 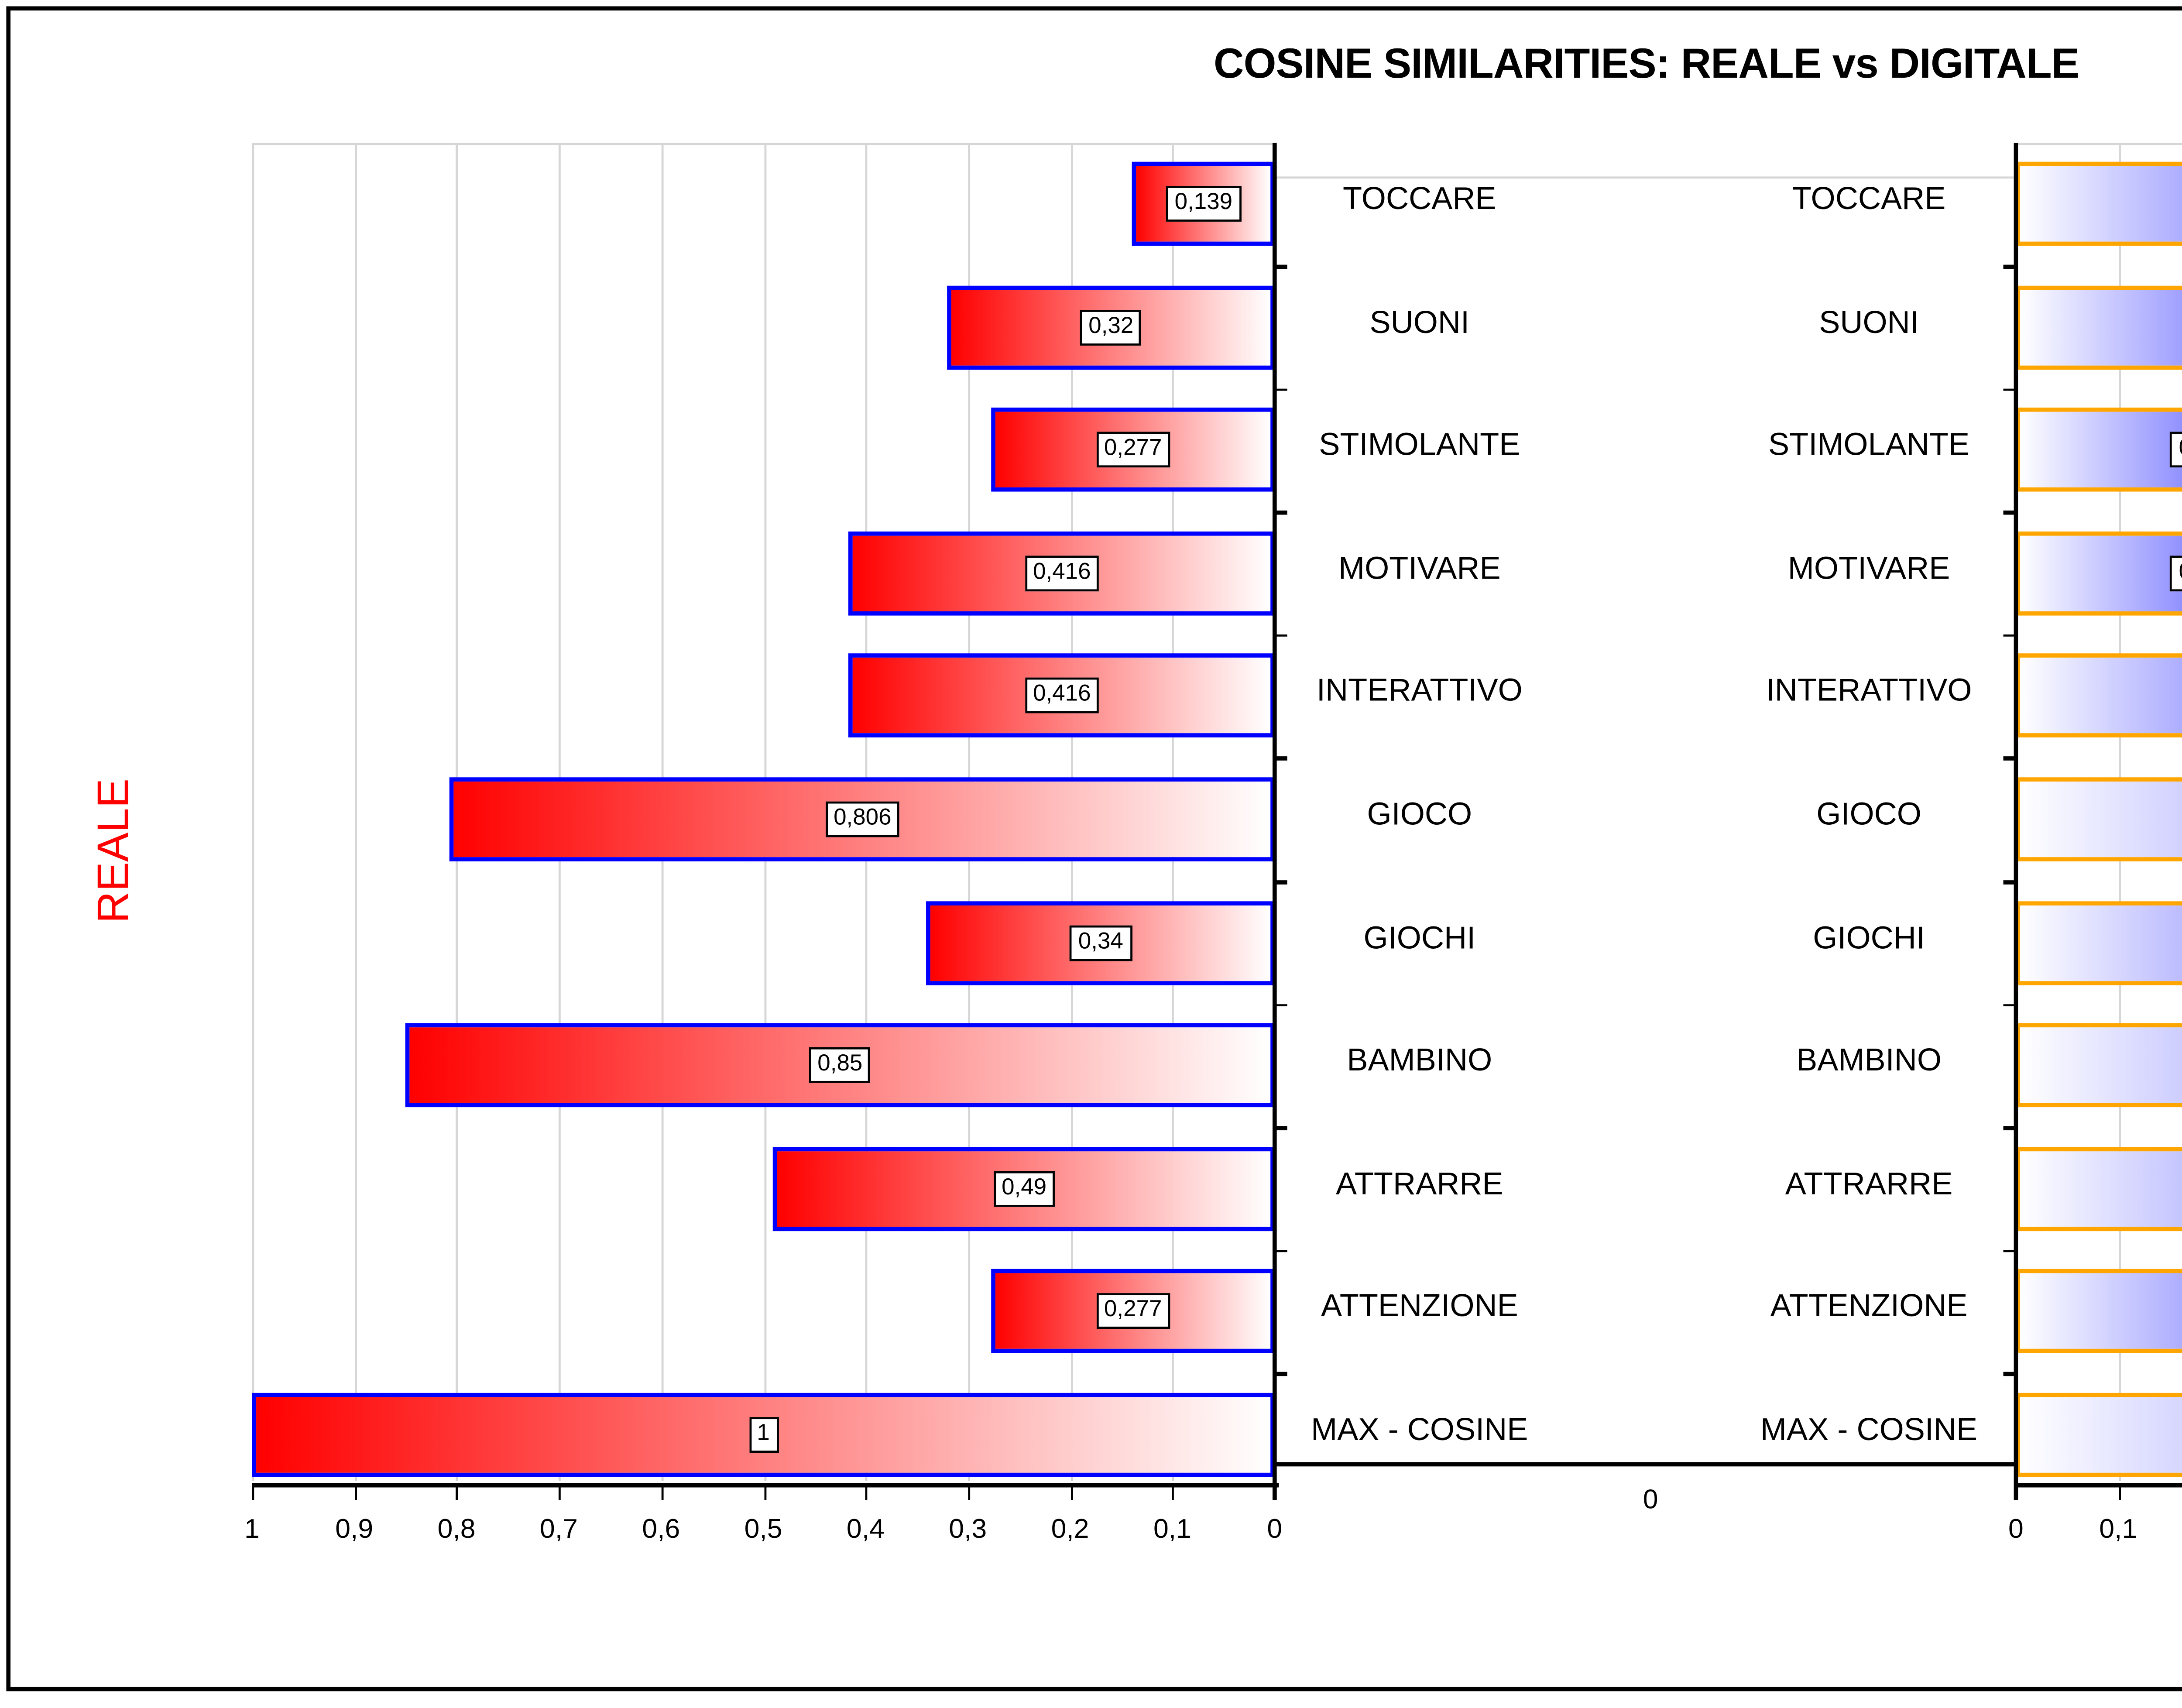 What do you see at coordinates (1869, 815) in the screenshot?
I see `digitale-category-label: GIOCO` at bounding box center [1869, 815].